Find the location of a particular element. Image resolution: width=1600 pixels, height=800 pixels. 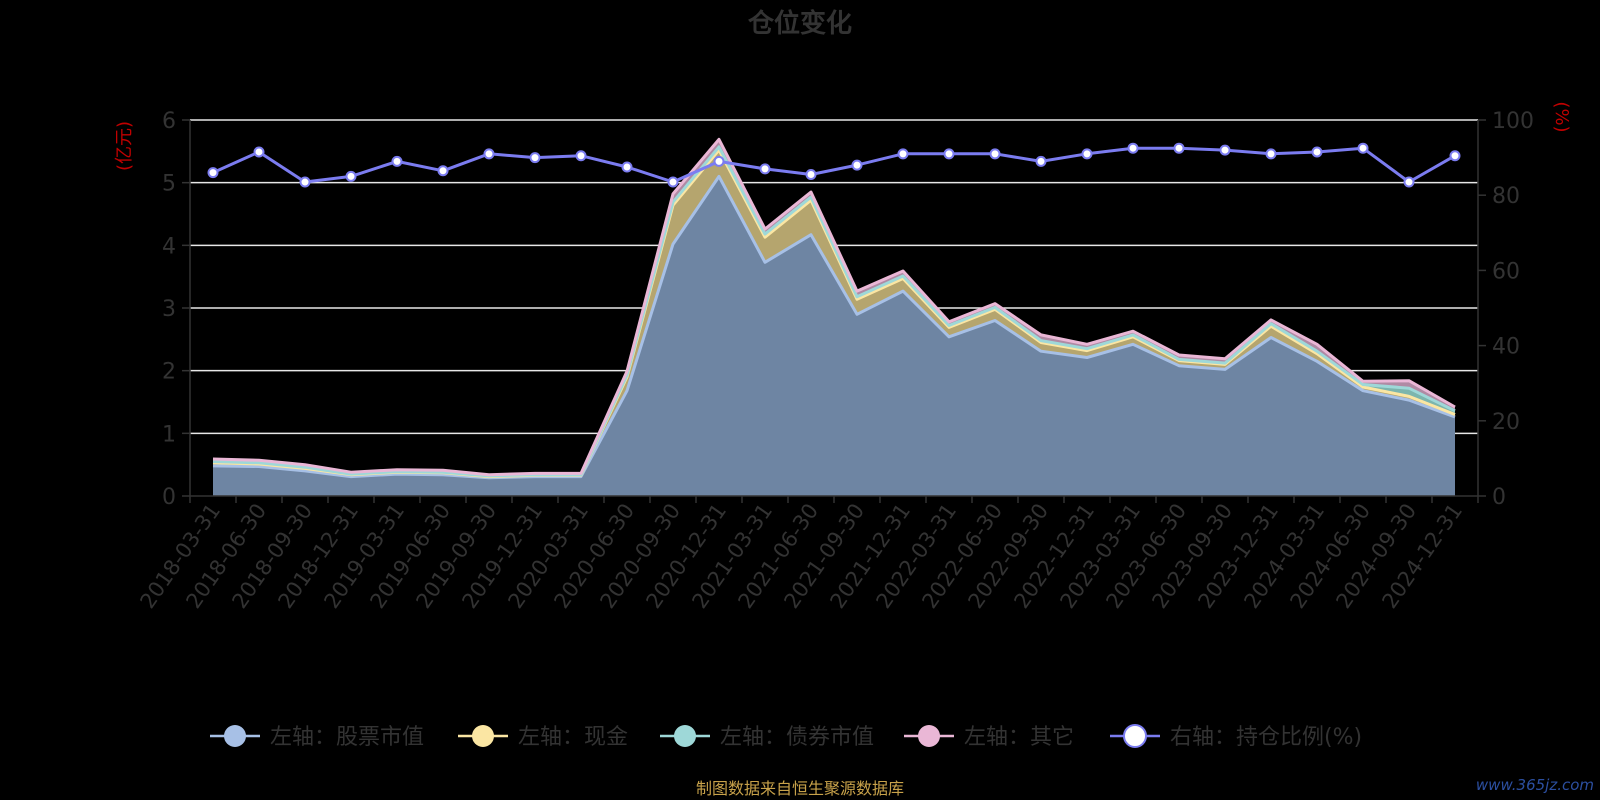

left-axis-tick-label: 5 is located at coordinates (169, 184).